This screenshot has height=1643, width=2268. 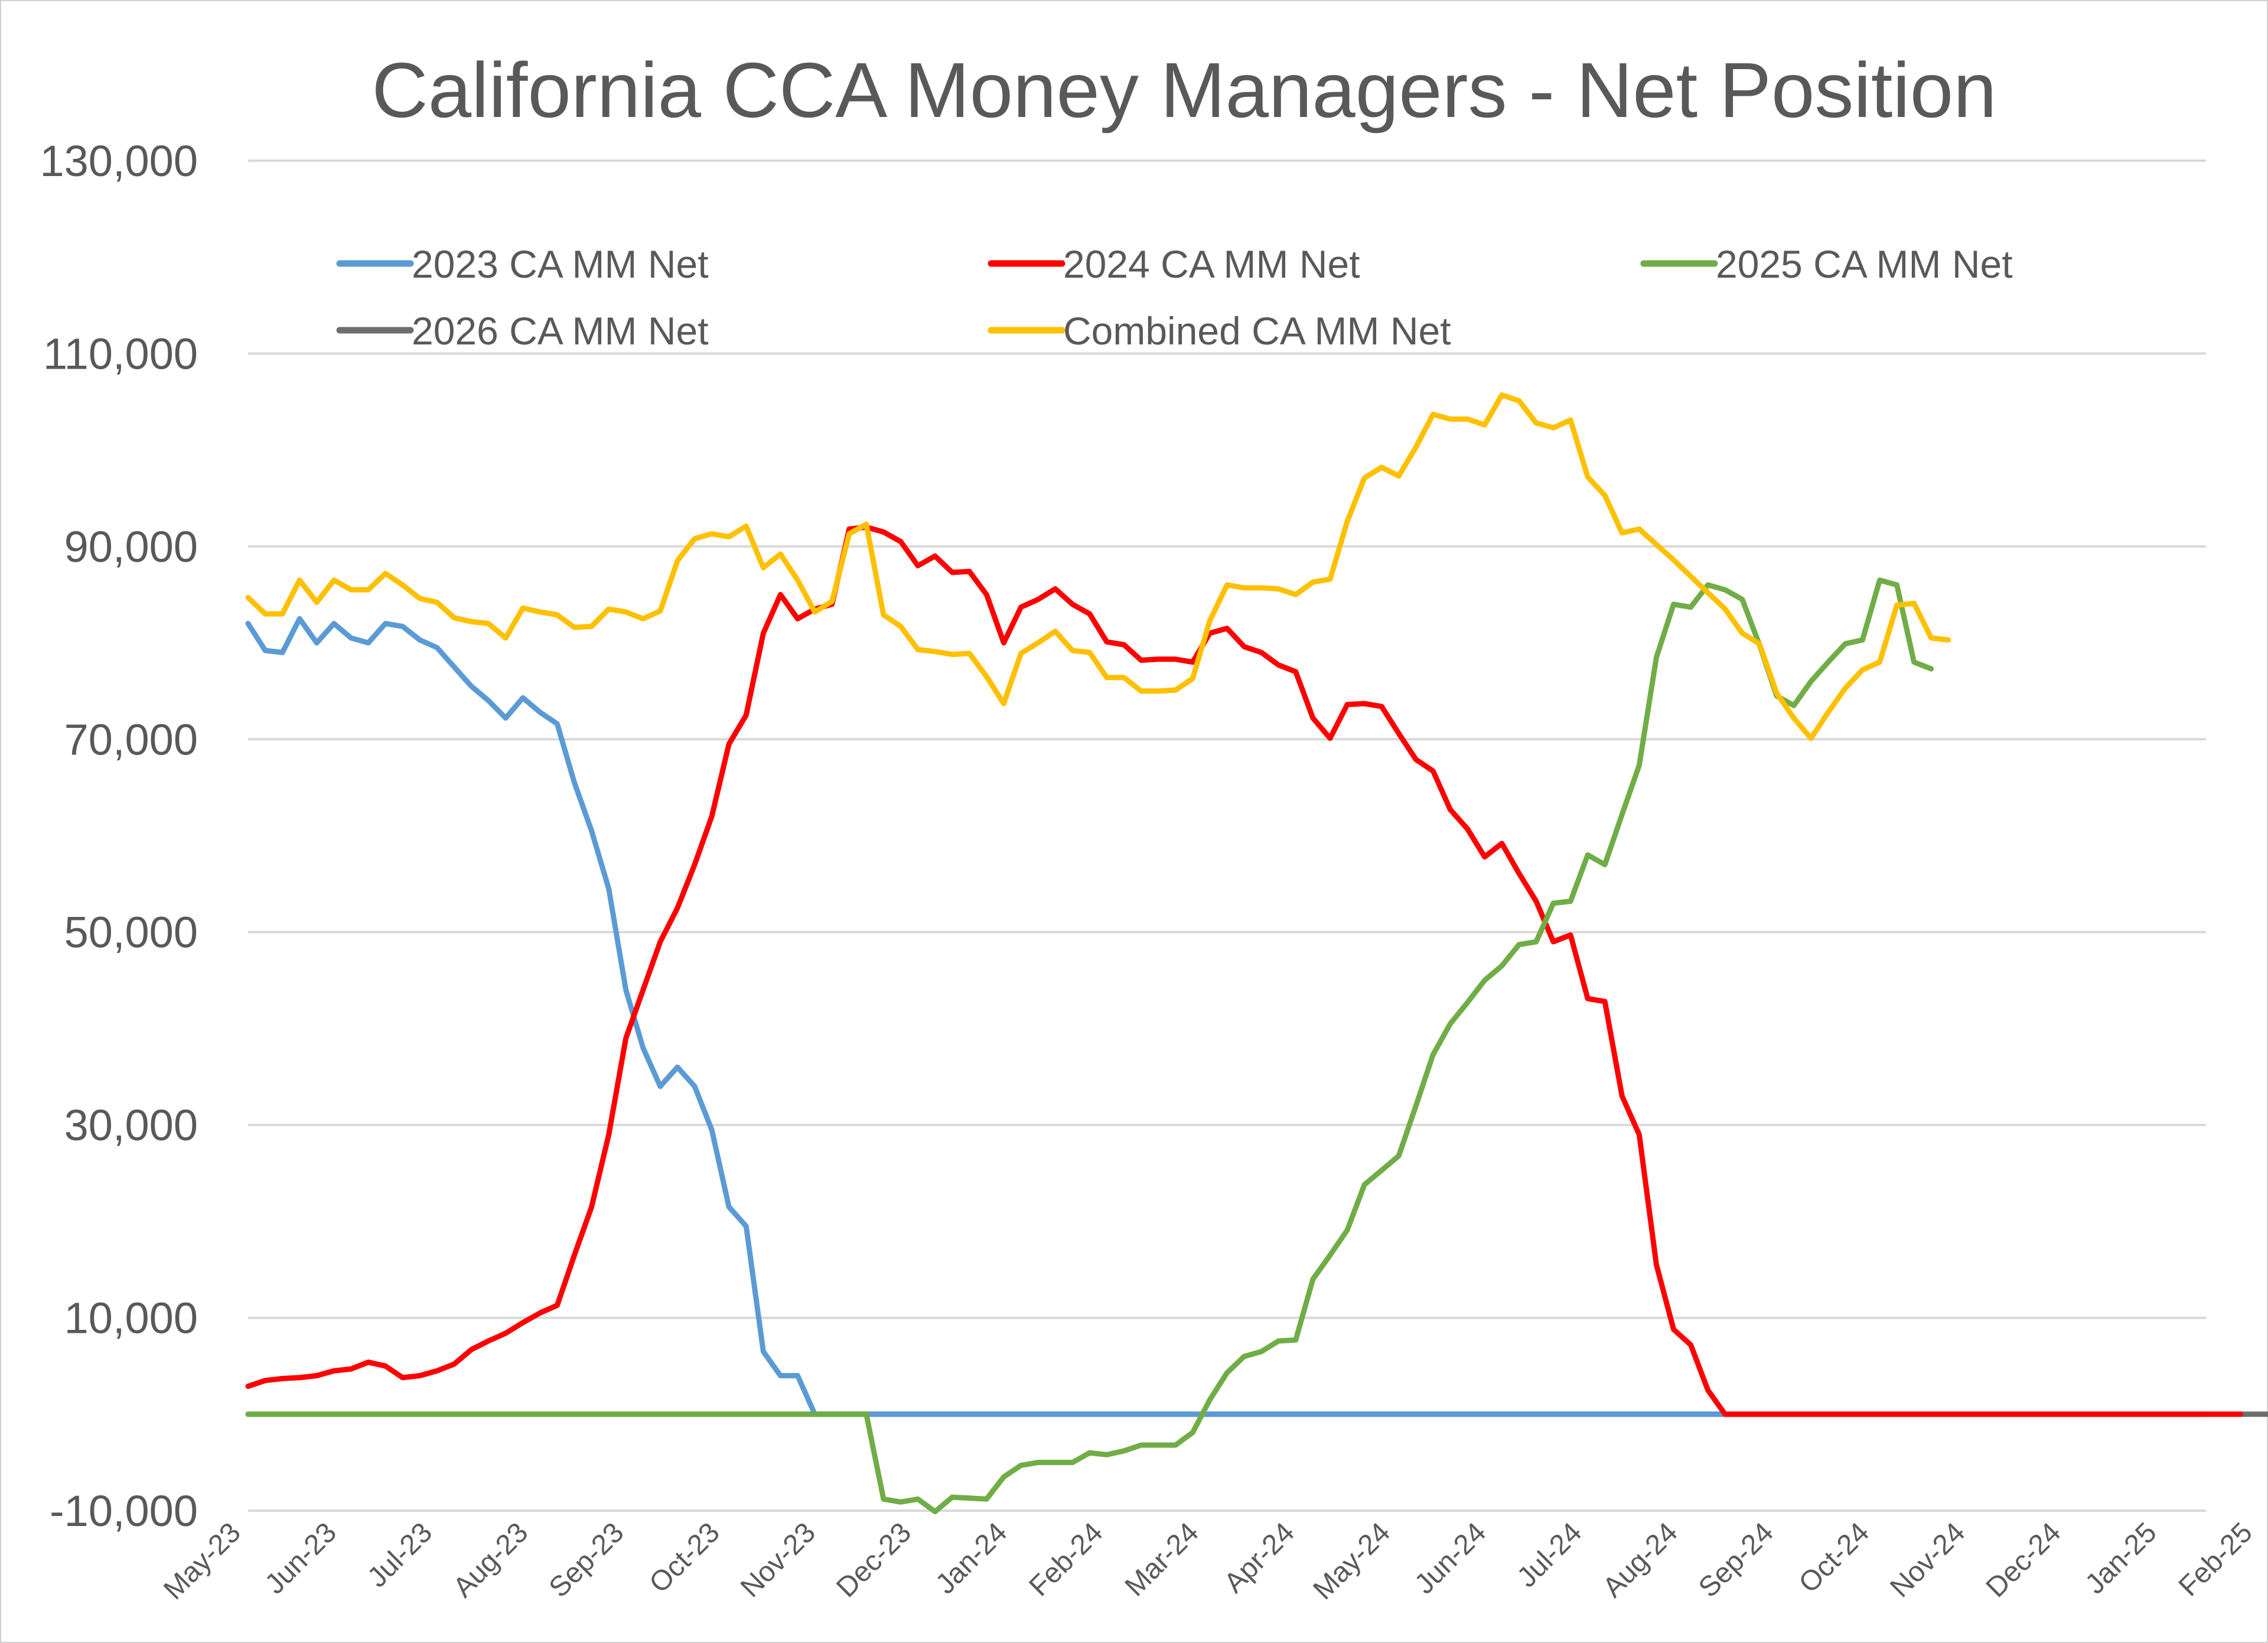 What do you see at coordinates (131, 740) in the screenshot?
I see `y-tick-label: 70,000` at bounding box center [131, 740].